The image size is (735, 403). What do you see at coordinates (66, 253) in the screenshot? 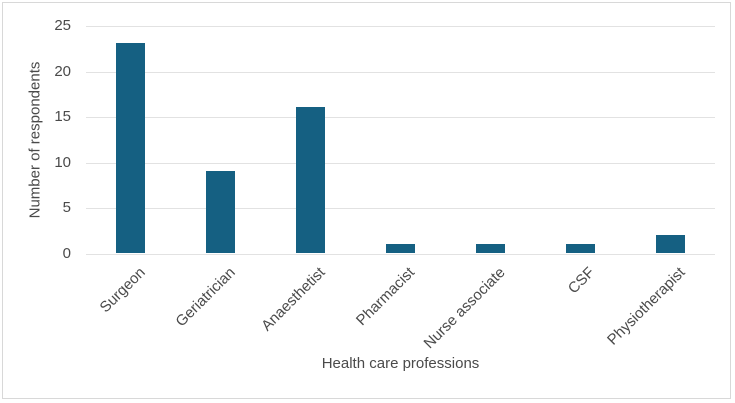
I see `y-tick-label-0: 0` at bounding box center [66, 253].